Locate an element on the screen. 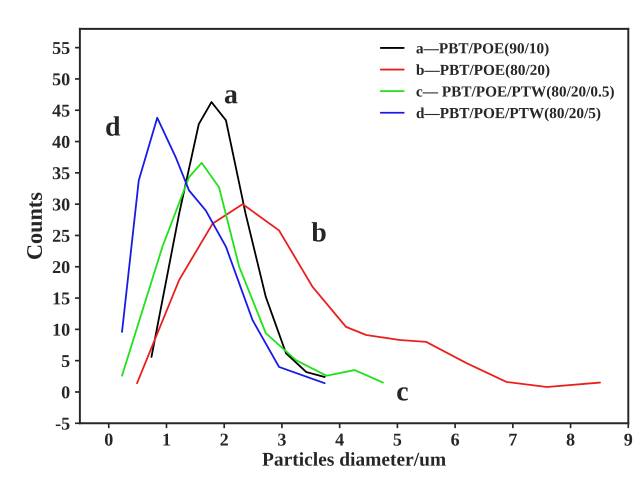  y-tick-label: 55 is located at coordinates (61, 48).